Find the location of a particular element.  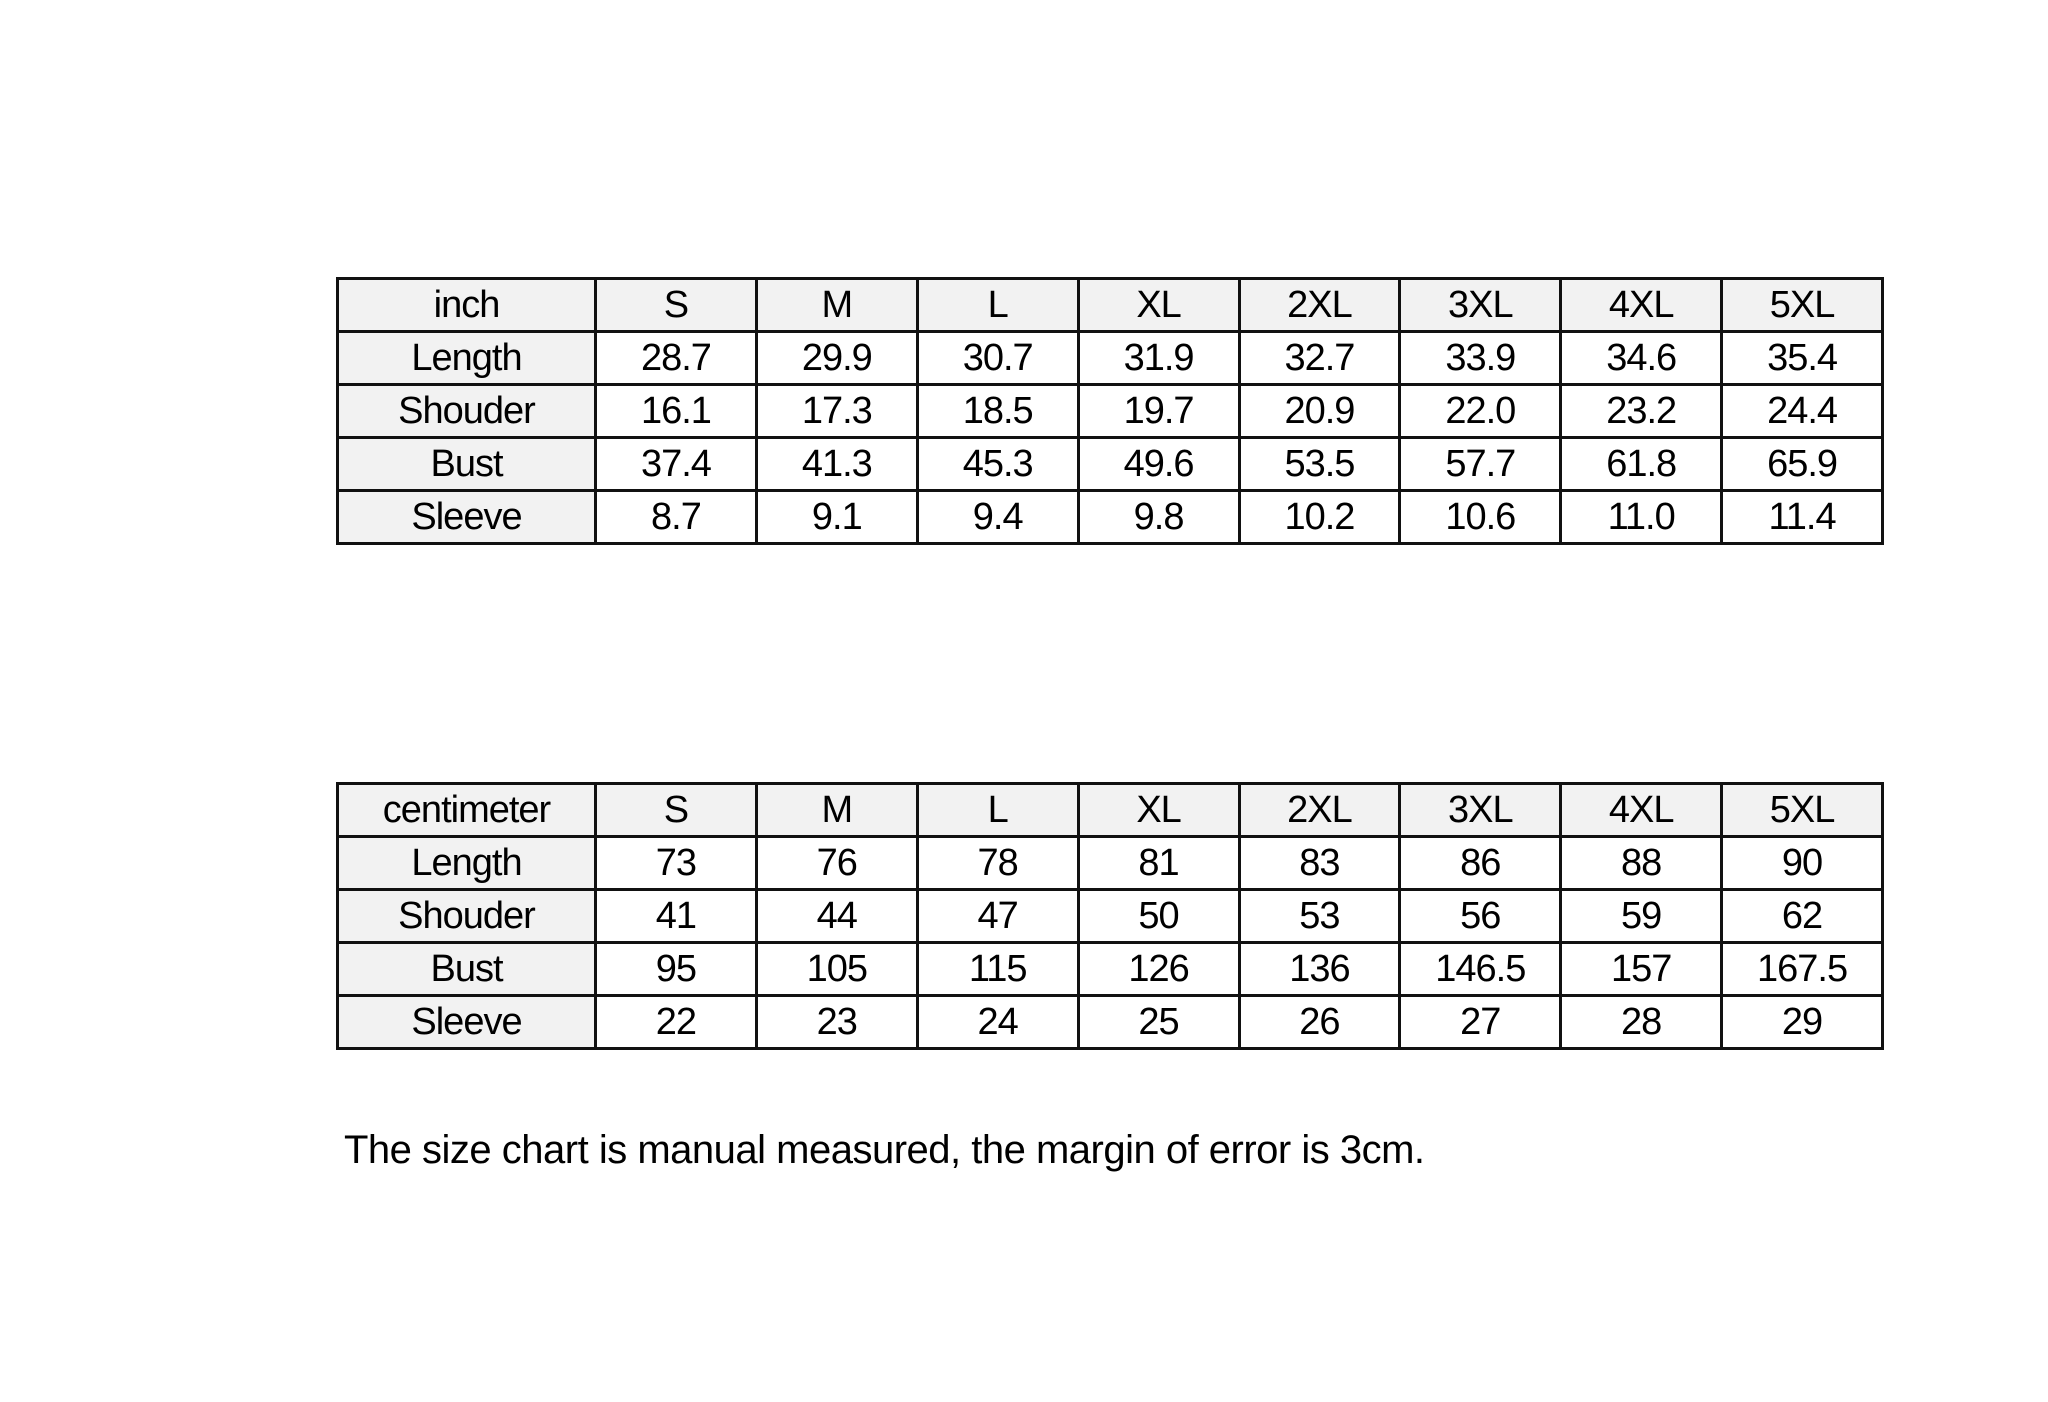

measurement-value: 8.7 is located at coordinates (676, 517).